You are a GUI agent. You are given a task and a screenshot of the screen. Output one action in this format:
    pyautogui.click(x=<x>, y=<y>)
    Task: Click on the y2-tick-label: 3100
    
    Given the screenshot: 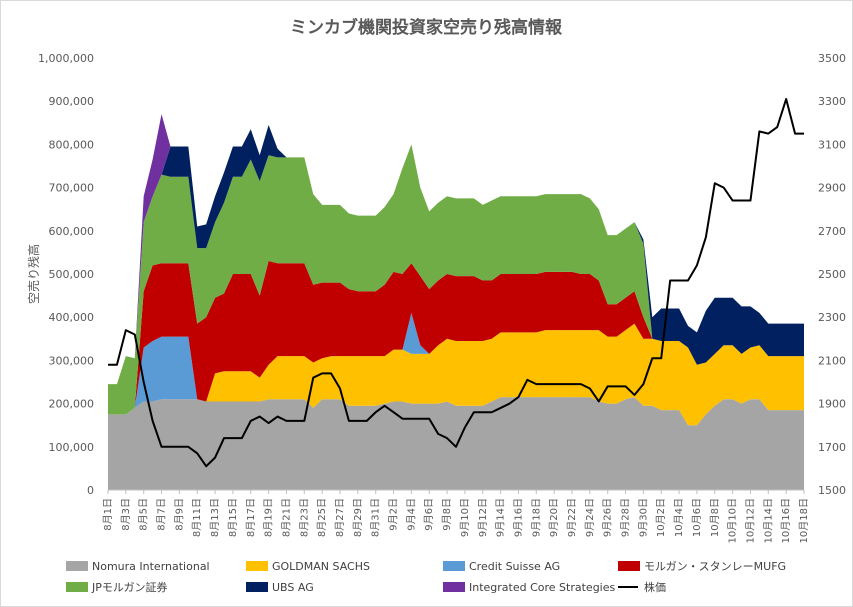 What is the action you would take?
    pyautogui.click(x=832, y=144)
    